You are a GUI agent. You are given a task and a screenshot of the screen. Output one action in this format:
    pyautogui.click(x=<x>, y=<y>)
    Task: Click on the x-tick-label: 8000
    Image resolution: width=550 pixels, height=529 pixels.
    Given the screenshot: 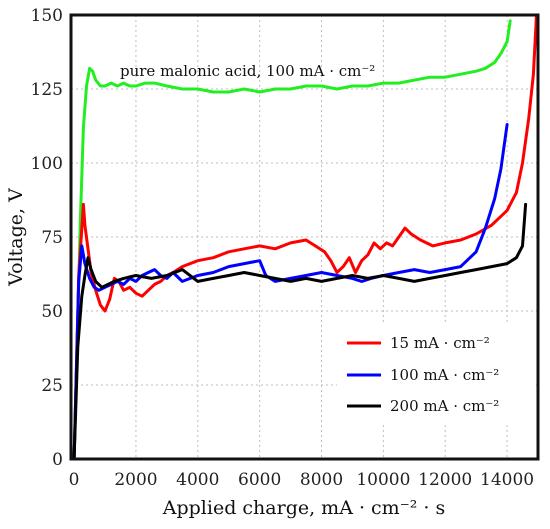 What is the action you would take?
    pyautogui.click(x=321, y=480)
    